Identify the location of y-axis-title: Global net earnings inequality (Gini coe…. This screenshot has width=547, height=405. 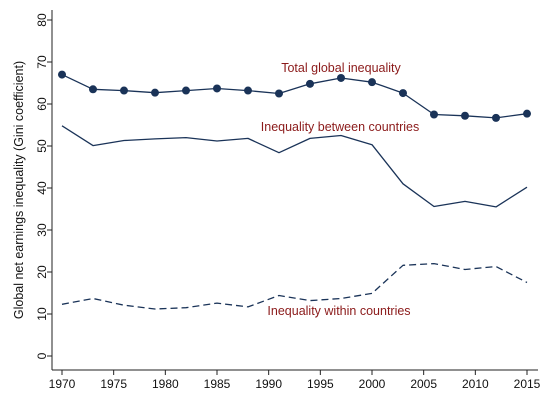
(19, 190).